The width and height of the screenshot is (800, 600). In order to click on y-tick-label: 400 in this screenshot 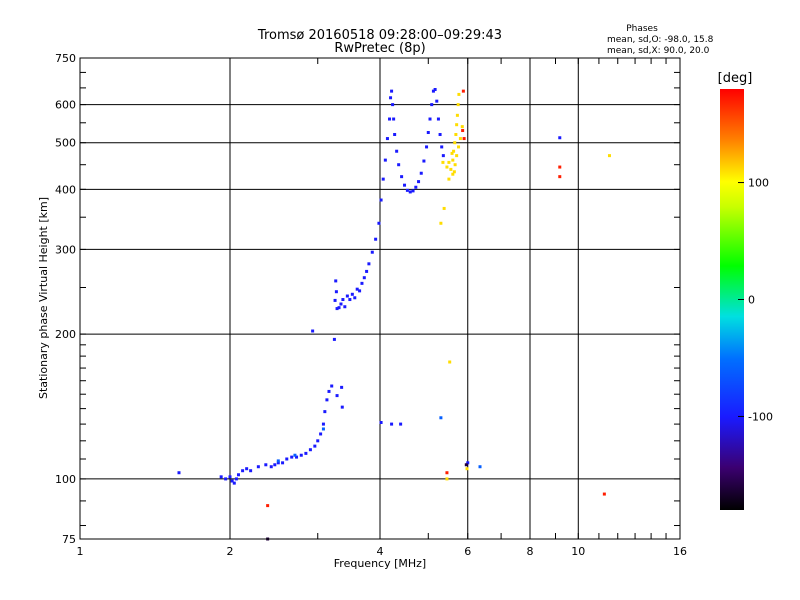, I will do `click(65, 189)`.